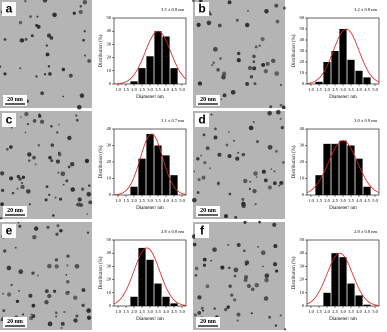 The image size is (387, 332). I want to click on scale-bar-box, so click(208, 211).